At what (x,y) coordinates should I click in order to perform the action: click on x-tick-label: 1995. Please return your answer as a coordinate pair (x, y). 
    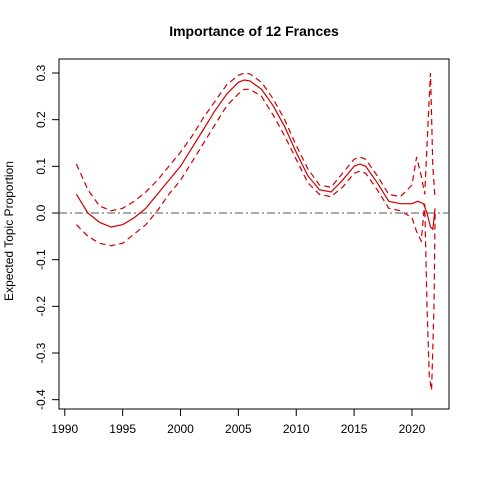
    Looking at the image, I should click on (122, 429).